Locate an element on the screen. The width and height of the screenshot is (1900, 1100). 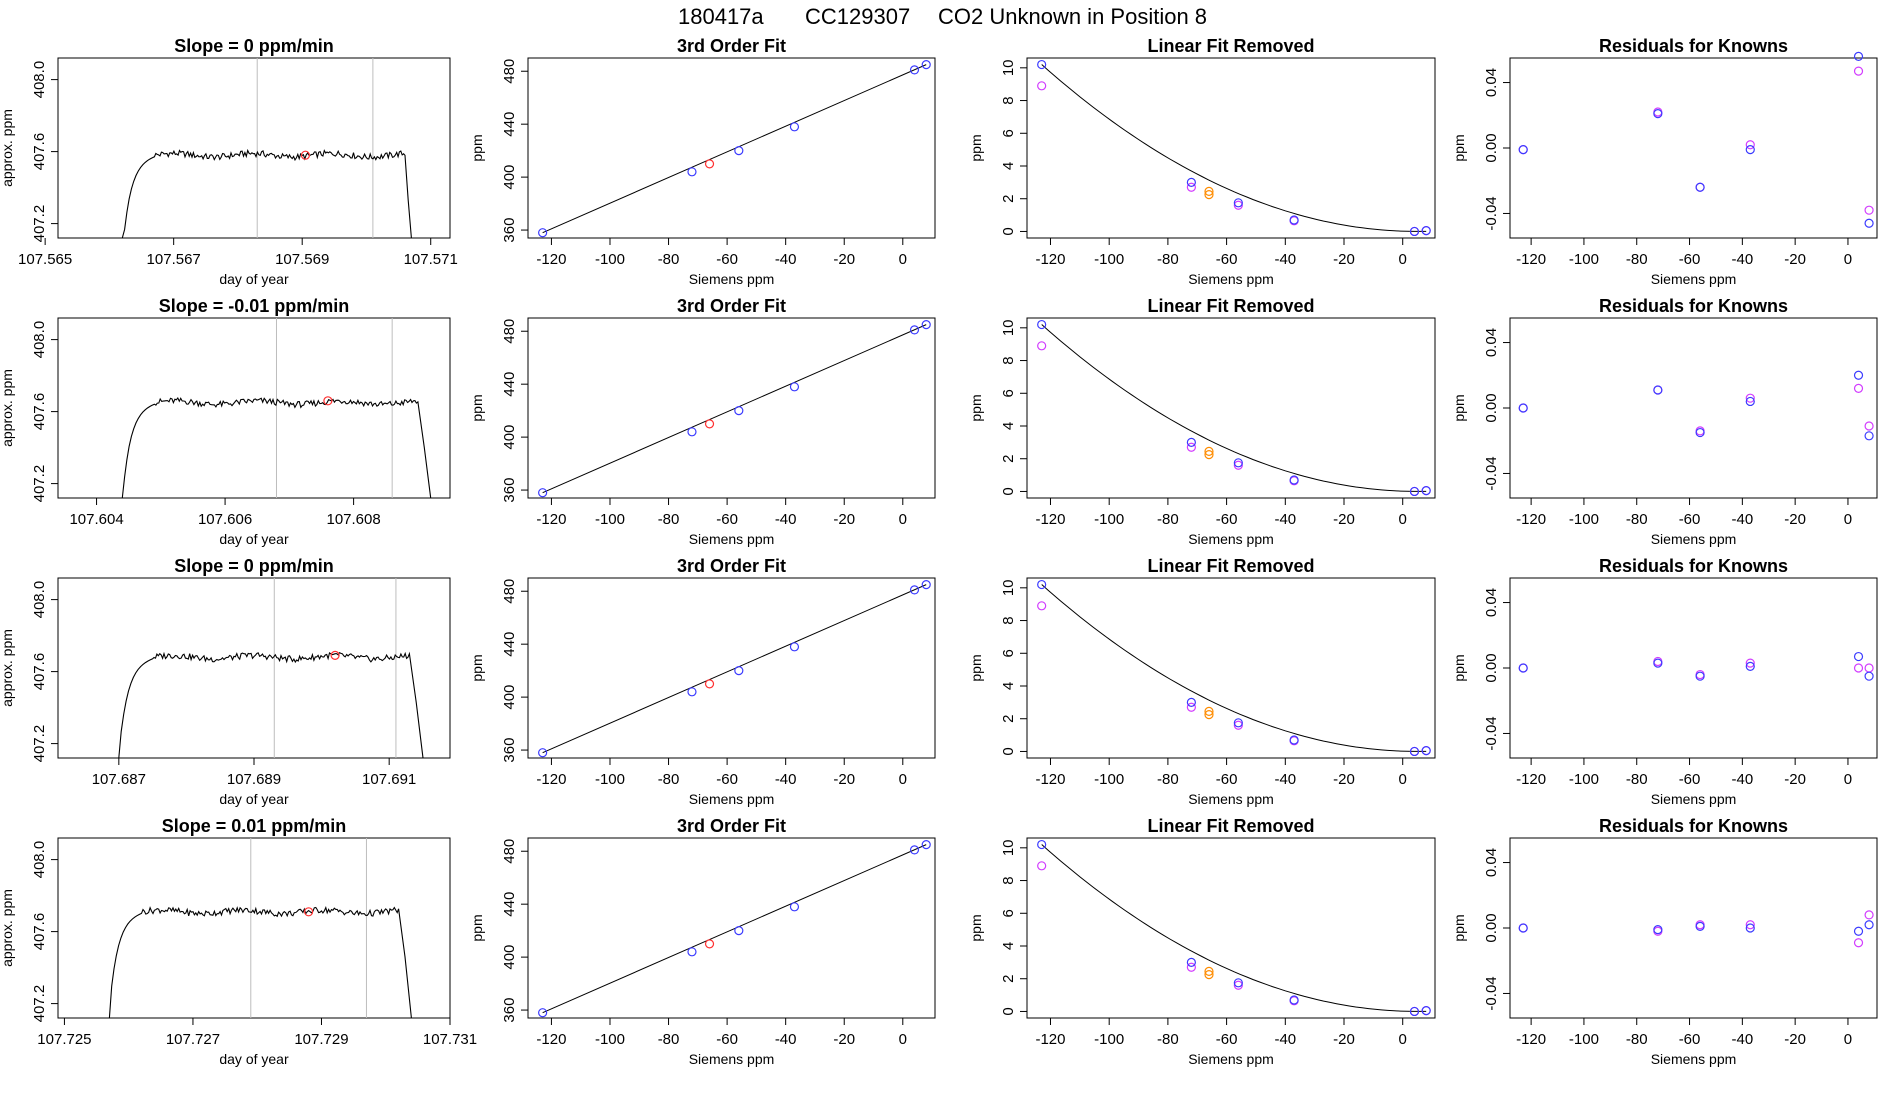
time-panel-row1-xtick-label: 107.571 is located at coordinates (431, 259).